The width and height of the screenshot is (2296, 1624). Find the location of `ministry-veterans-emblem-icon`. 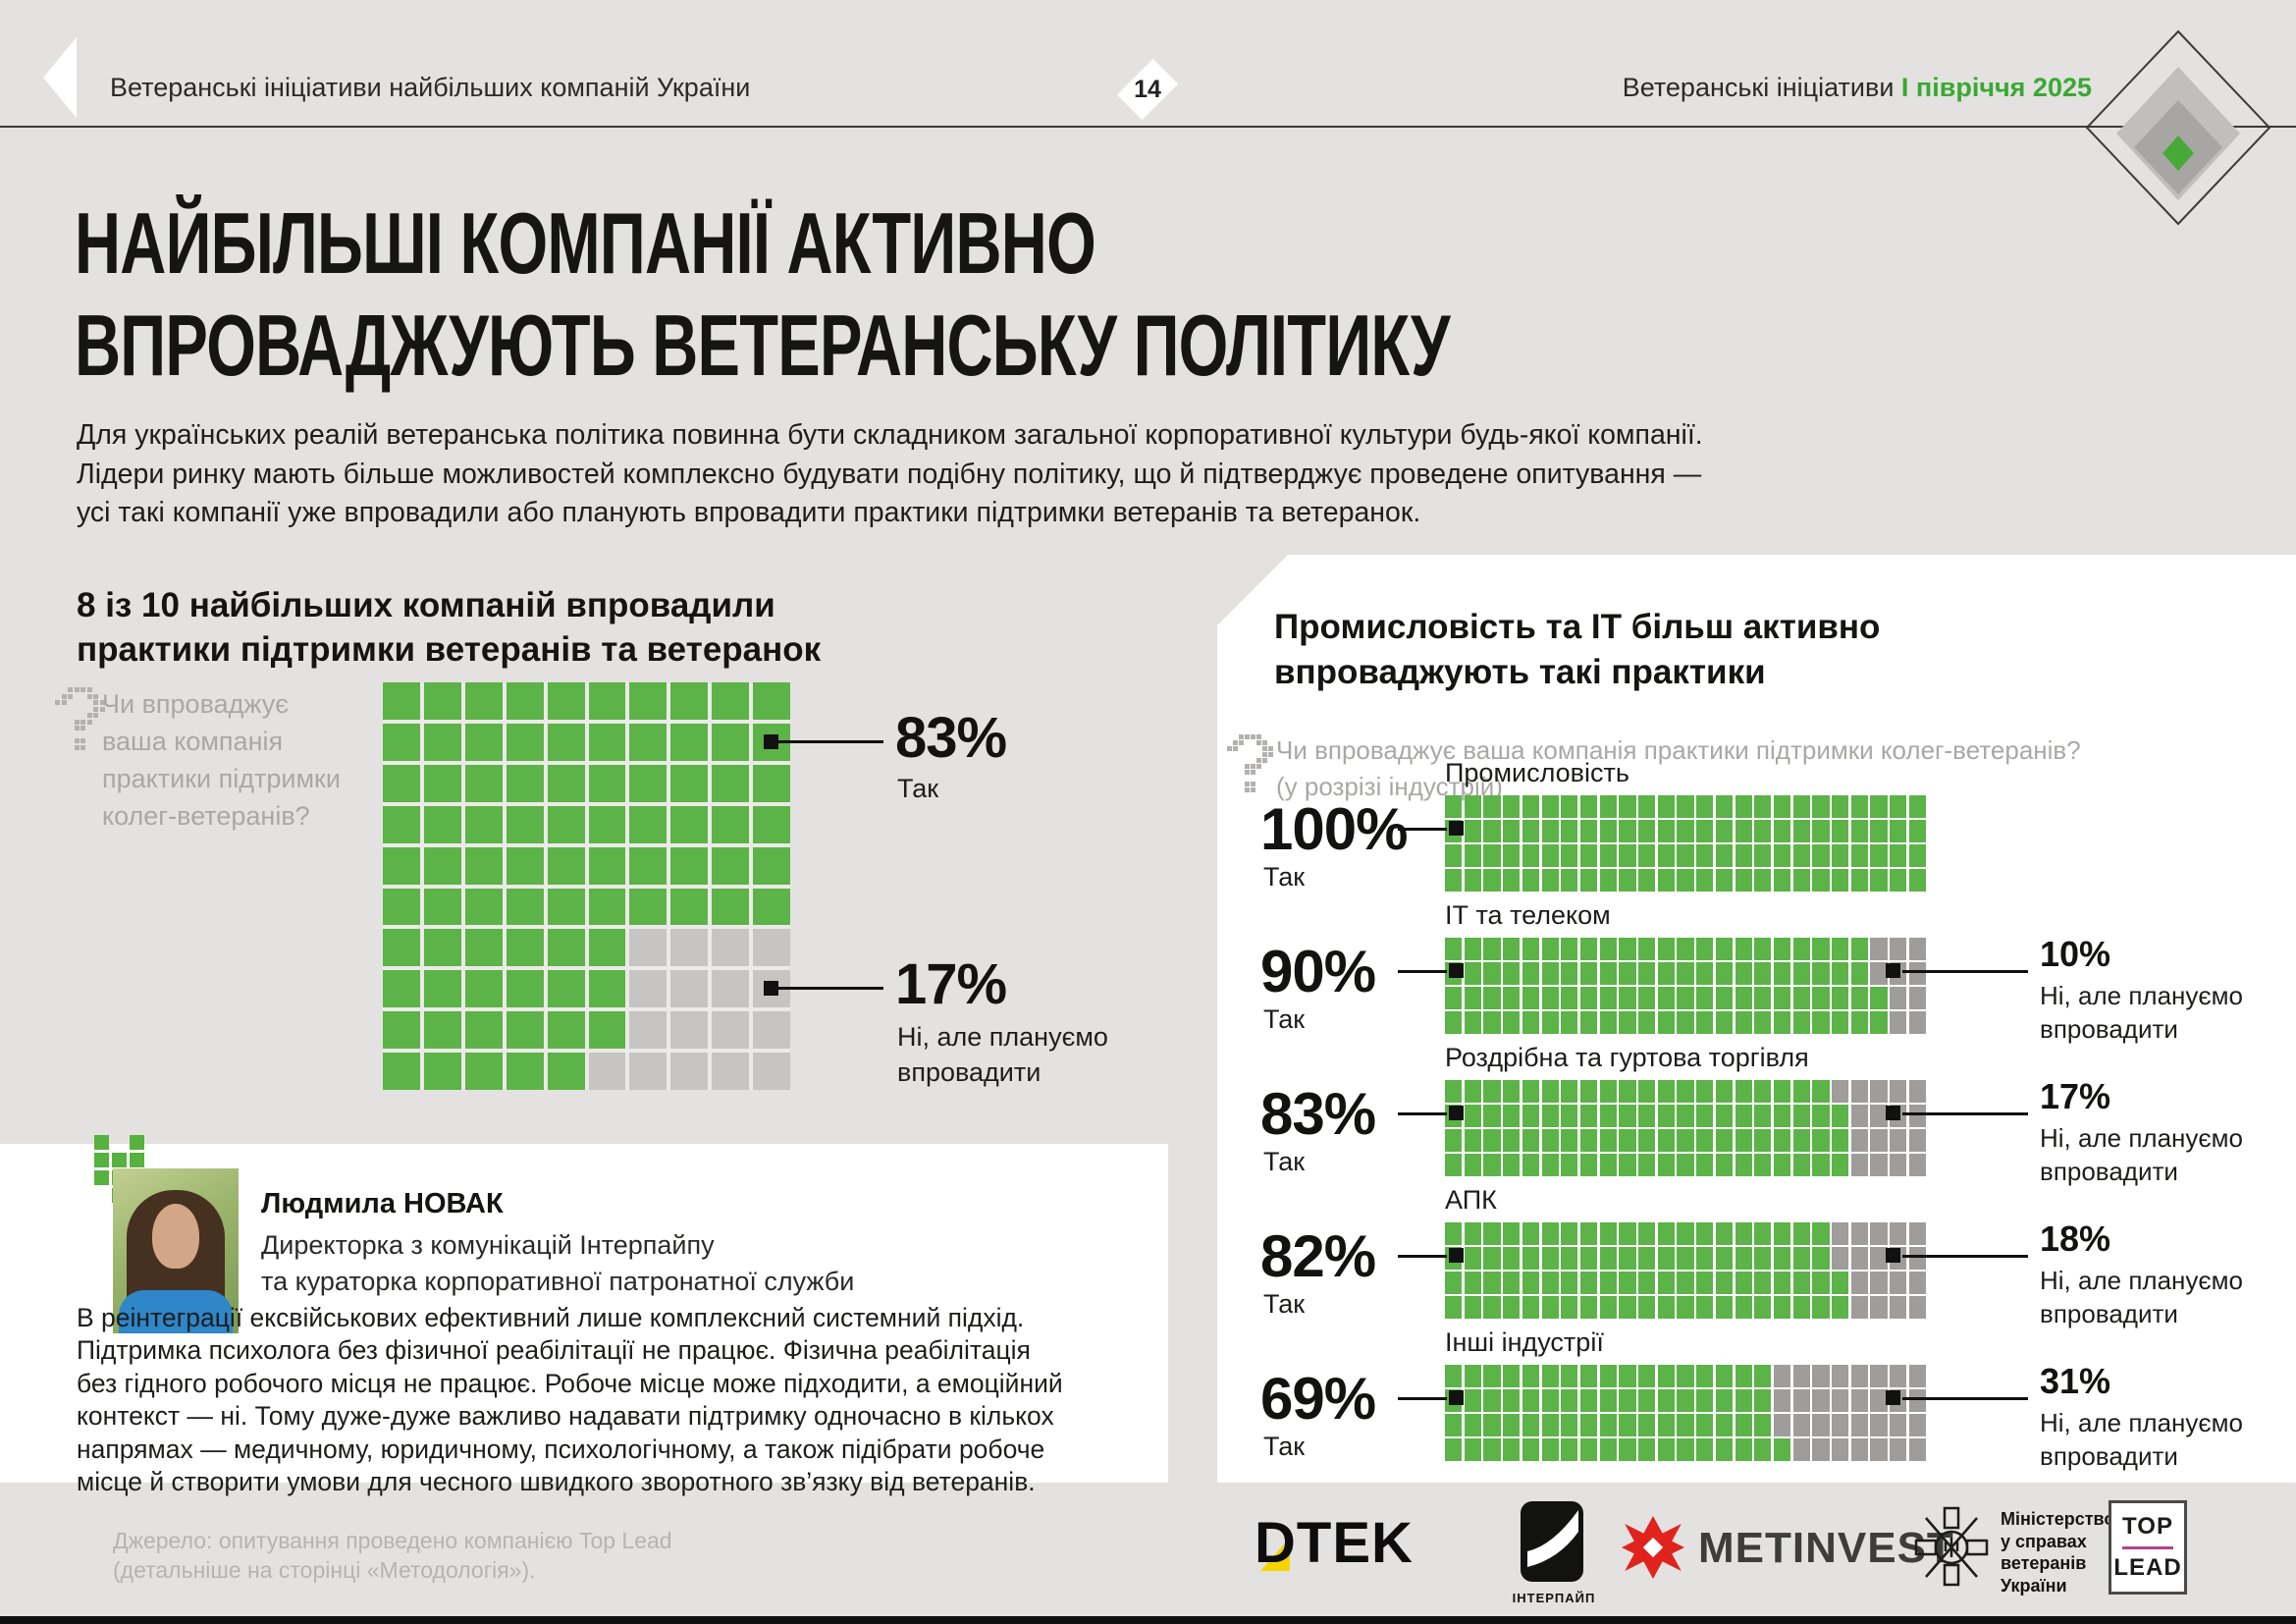

ministry-veterans-emblem-icon is located at coordinates (1951, 1546).